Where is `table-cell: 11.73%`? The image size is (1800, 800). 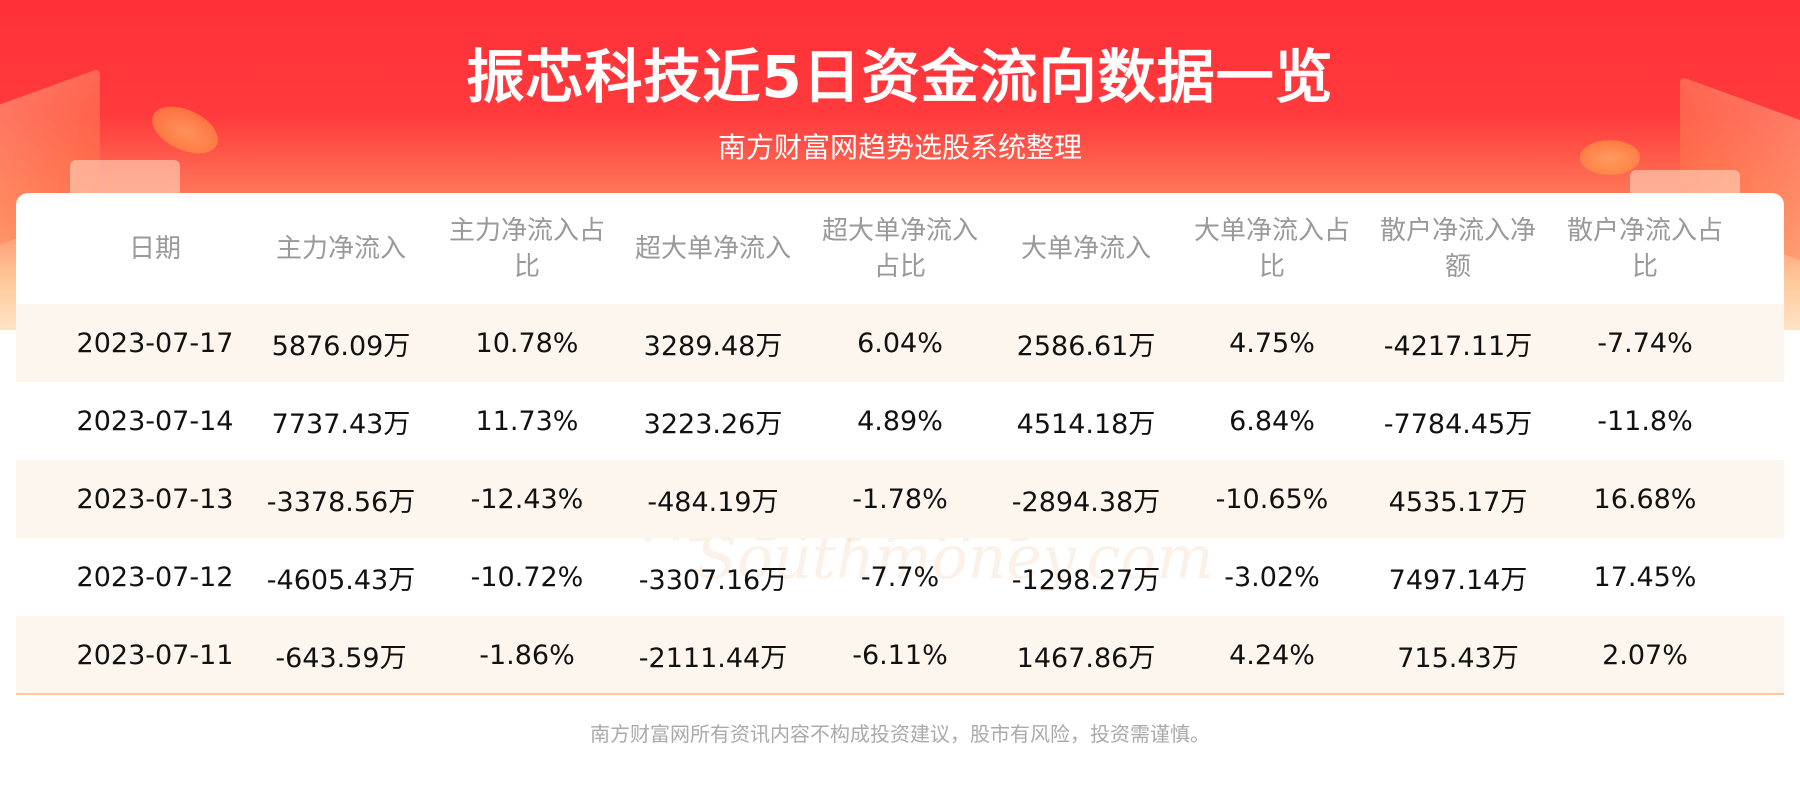 table-cell: 11.73% is located at coordinates (527, 421).